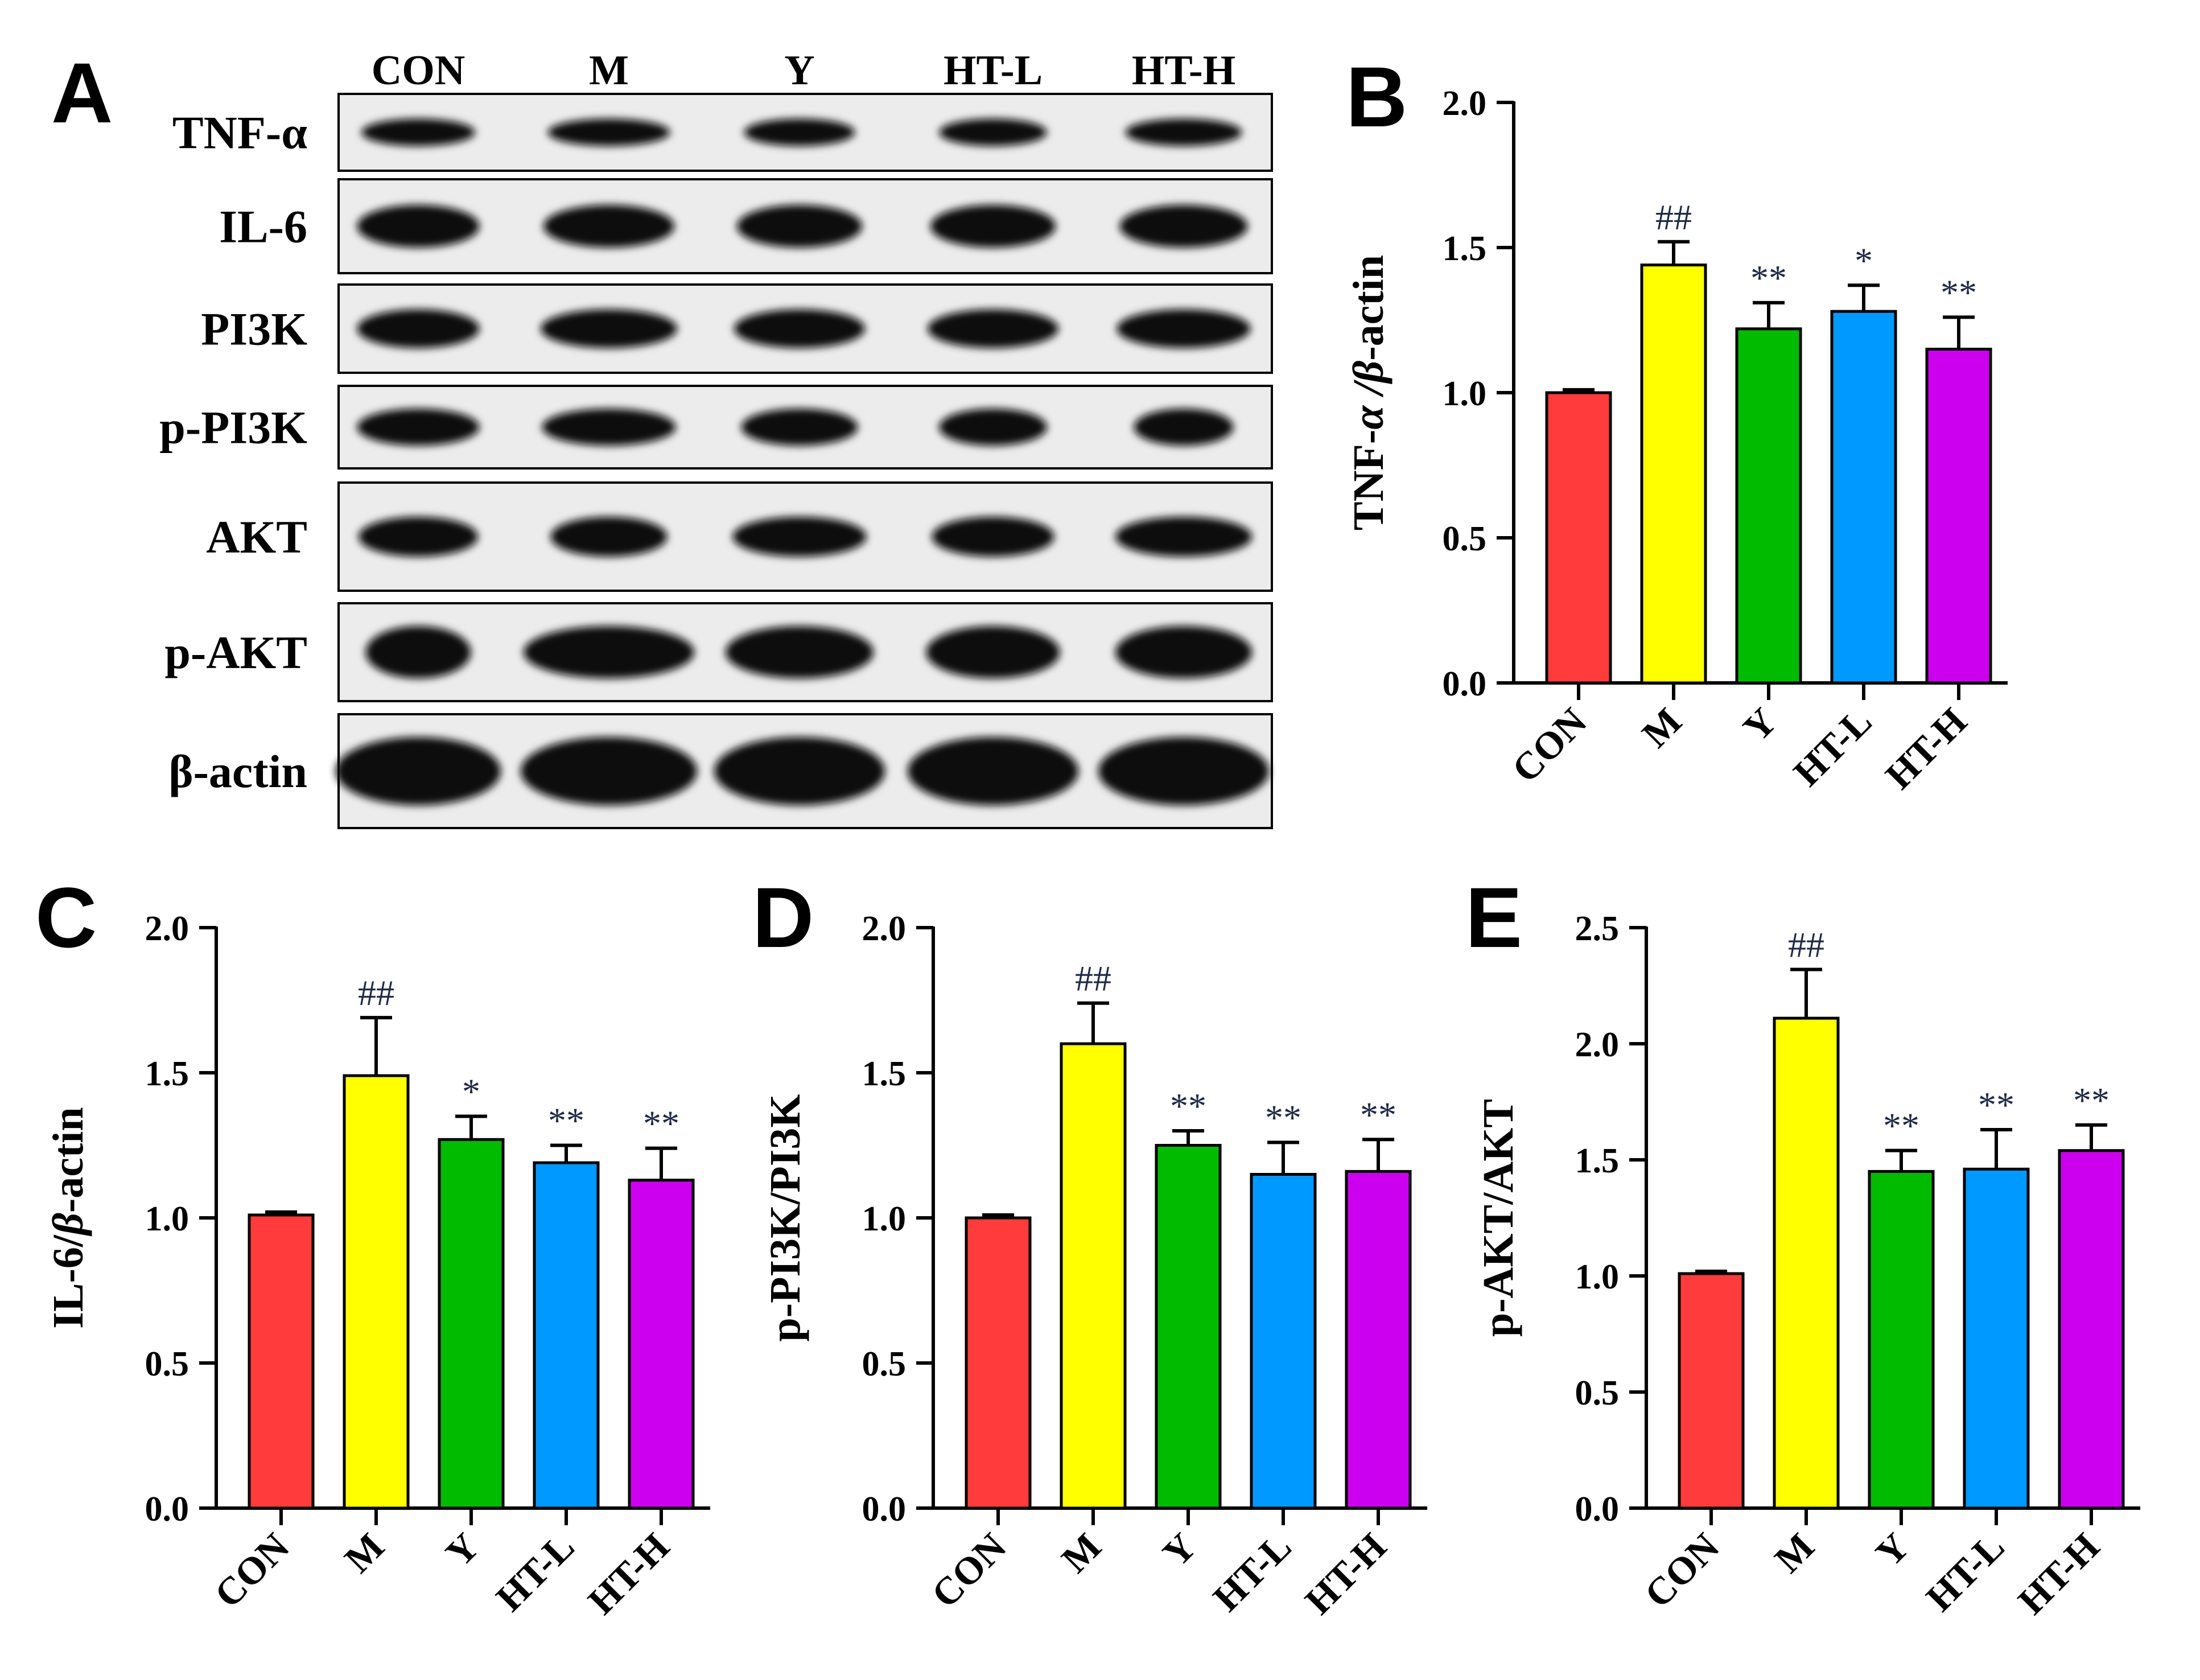 This screenshot has height=1680, width=2200. I want to click on panel-label-b: B, so click(1376, 97).